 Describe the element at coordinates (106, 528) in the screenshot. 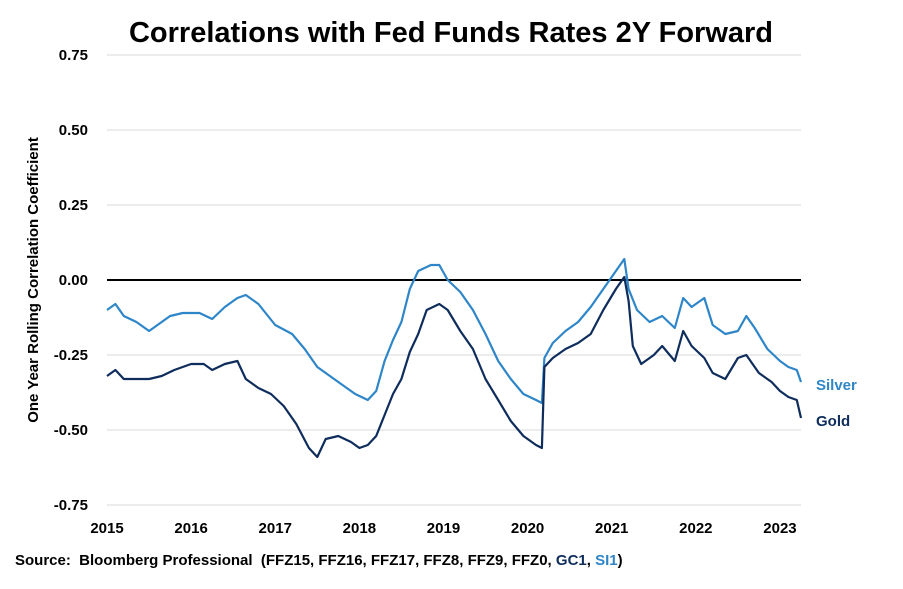

I see `x-tick-label: 2015` at that location.